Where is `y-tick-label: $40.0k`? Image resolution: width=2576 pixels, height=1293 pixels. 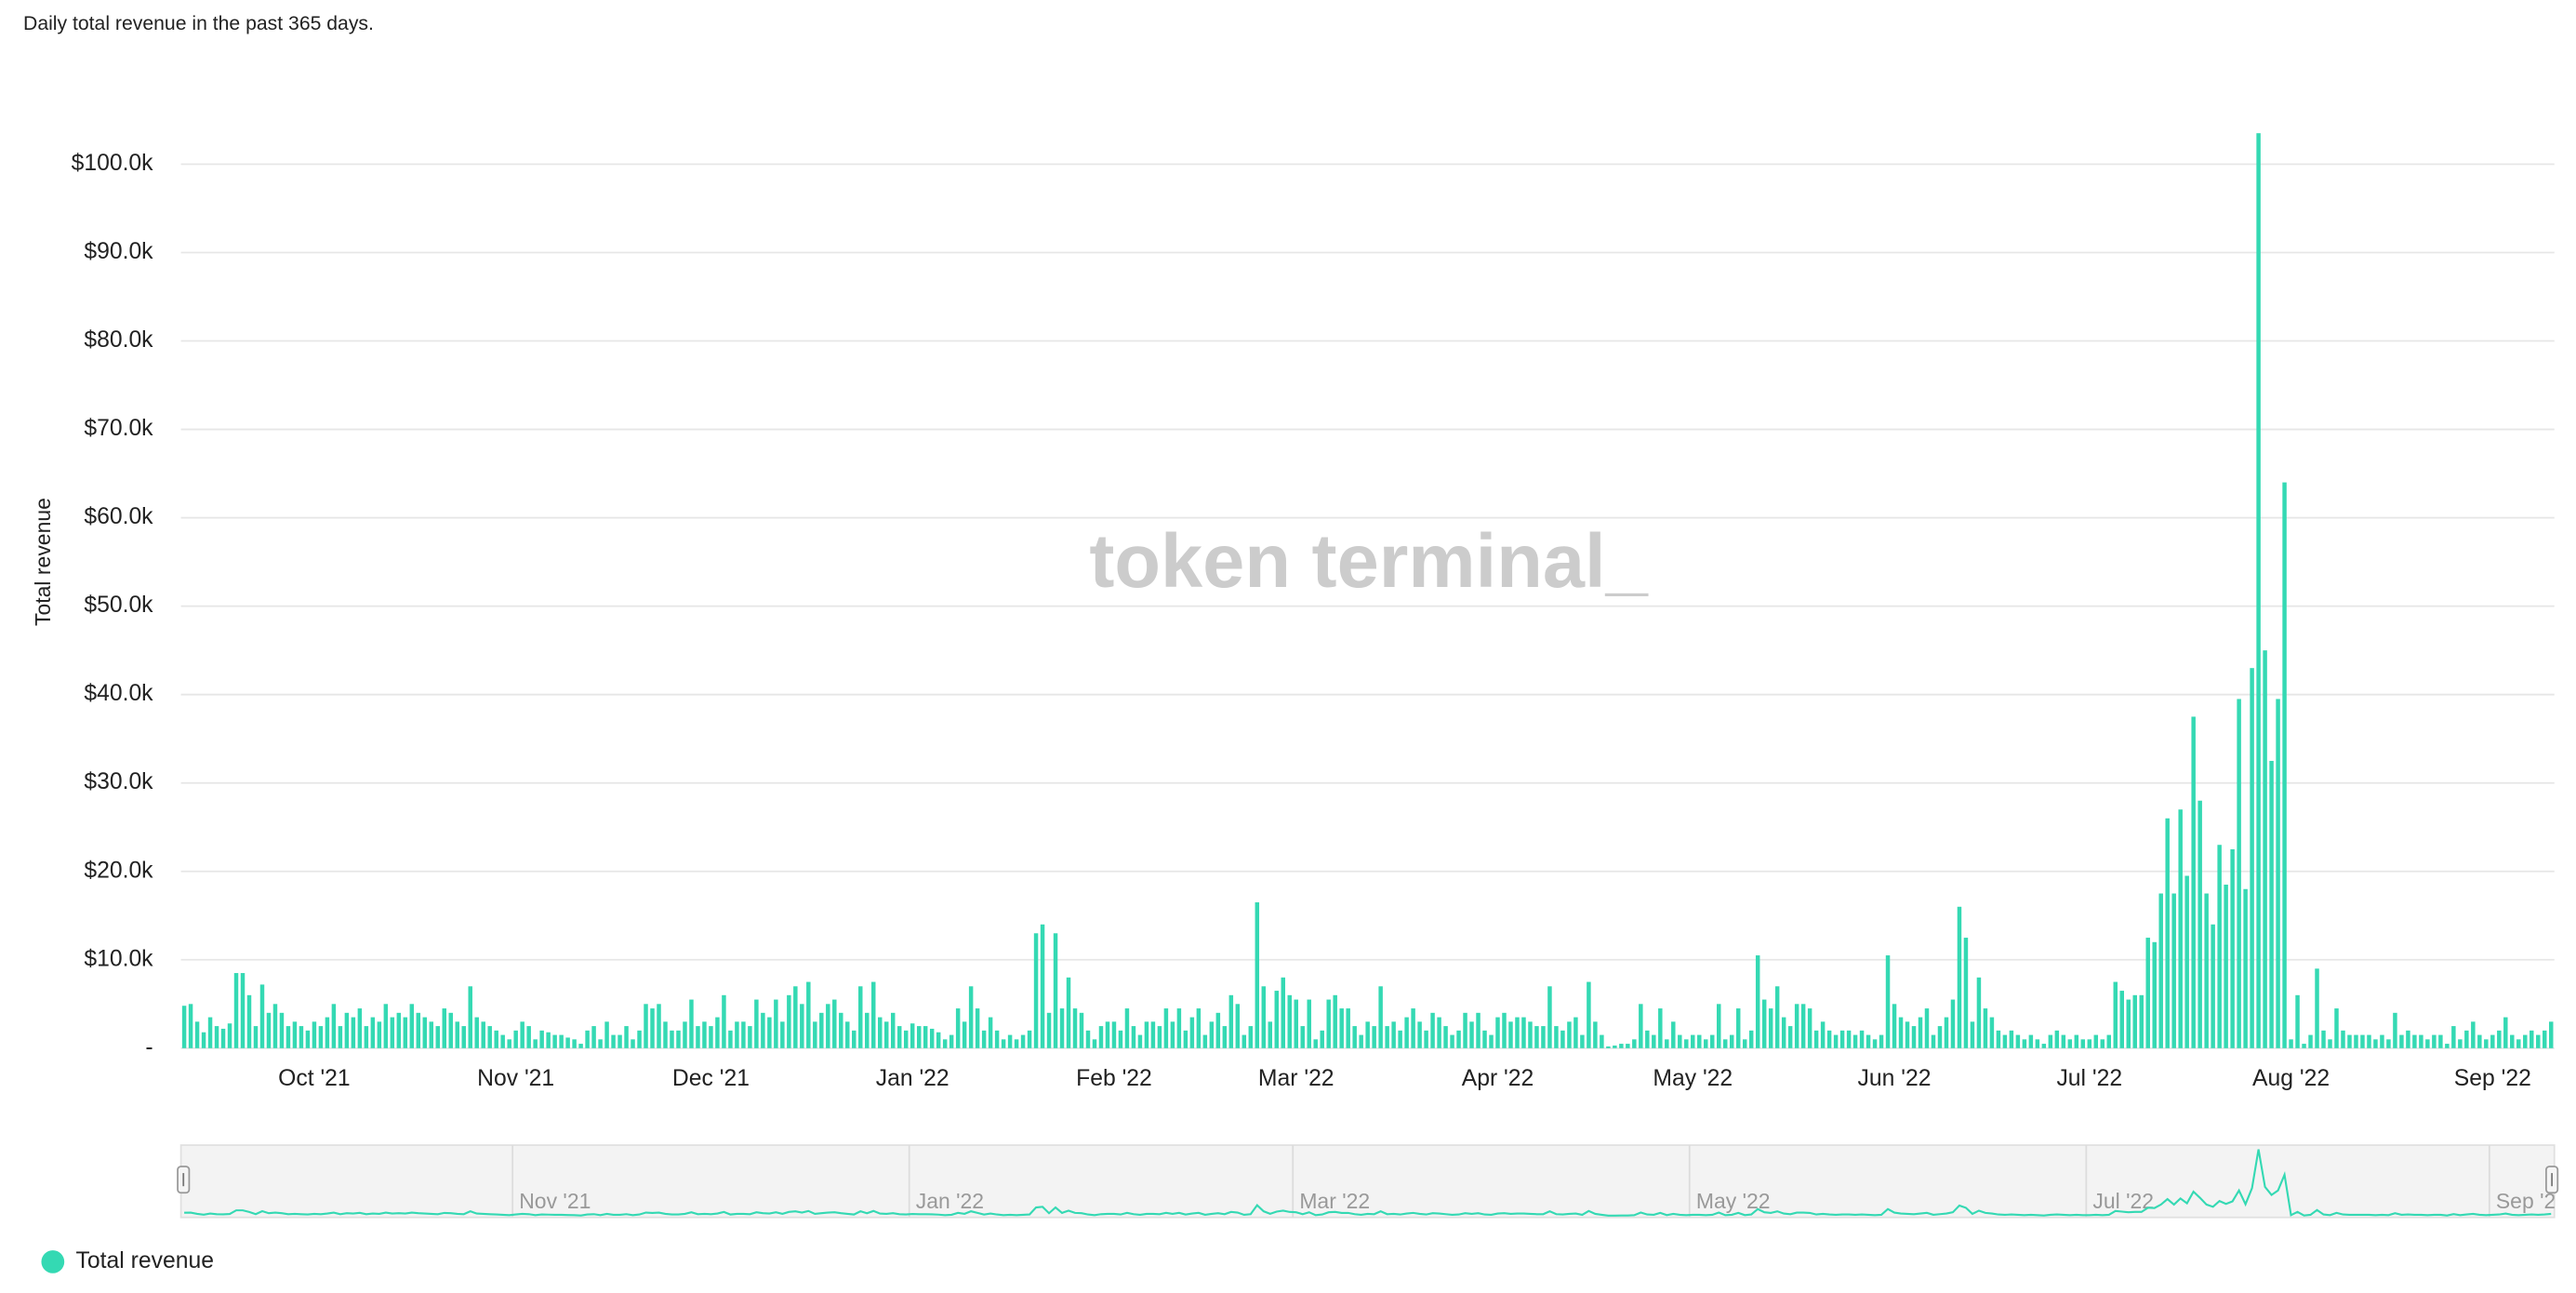 y-tick-label: $40.0k is located at coordinates (118, 693).